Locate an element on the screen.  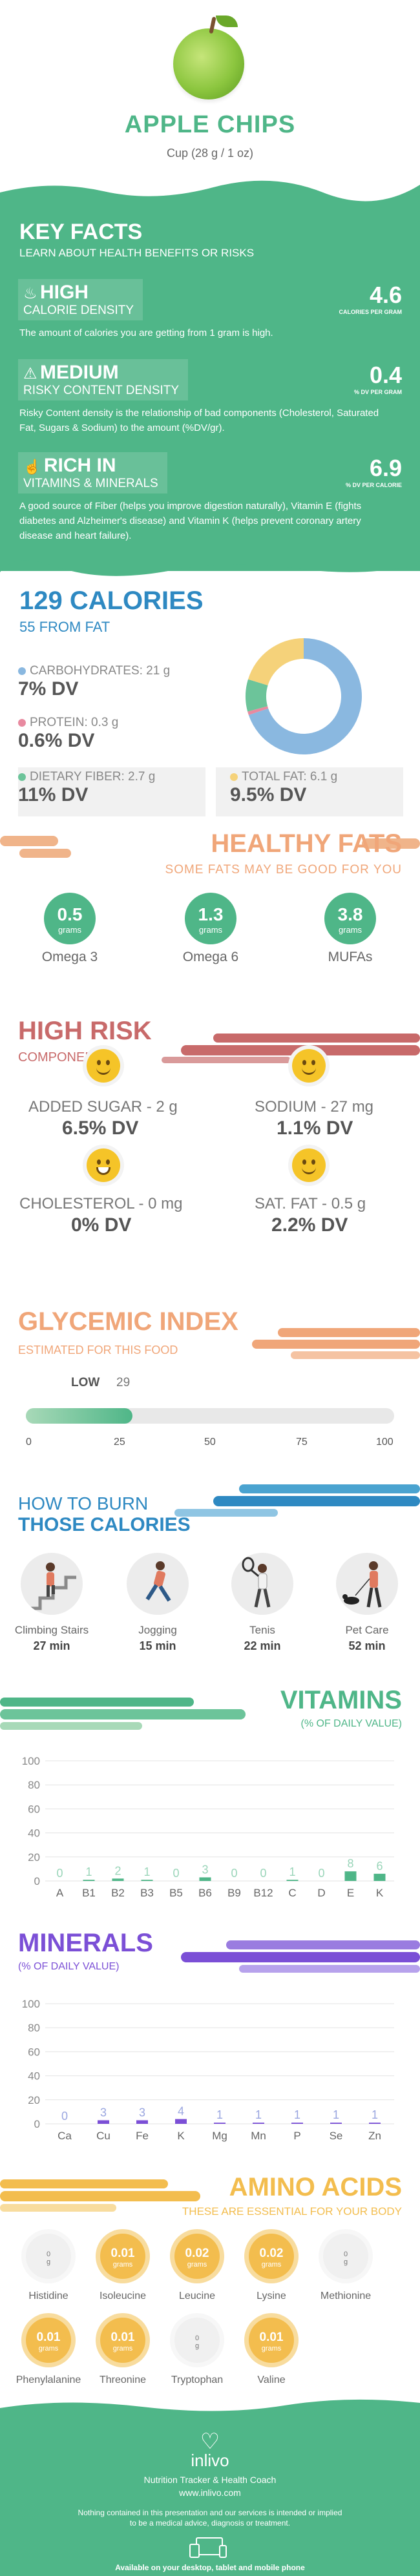
vitamin-value-label-e: 8 is located at coordinates (350, 1863).